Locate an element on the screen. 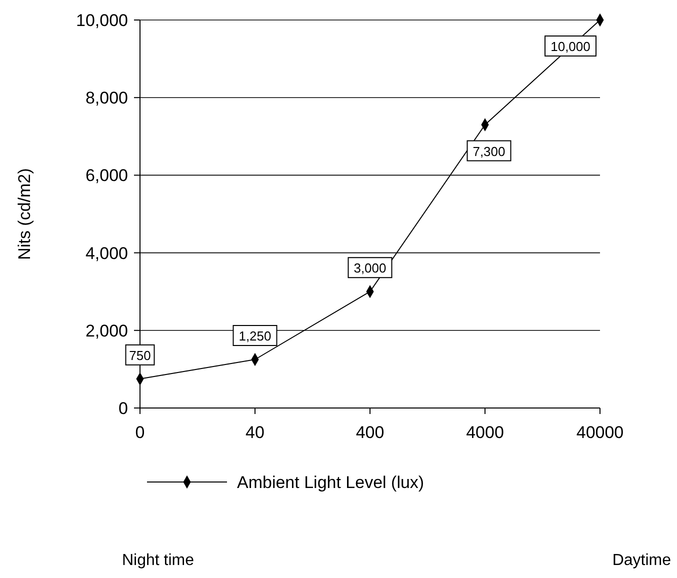  data-label: 3,000 is located at coordinates (370, 268).